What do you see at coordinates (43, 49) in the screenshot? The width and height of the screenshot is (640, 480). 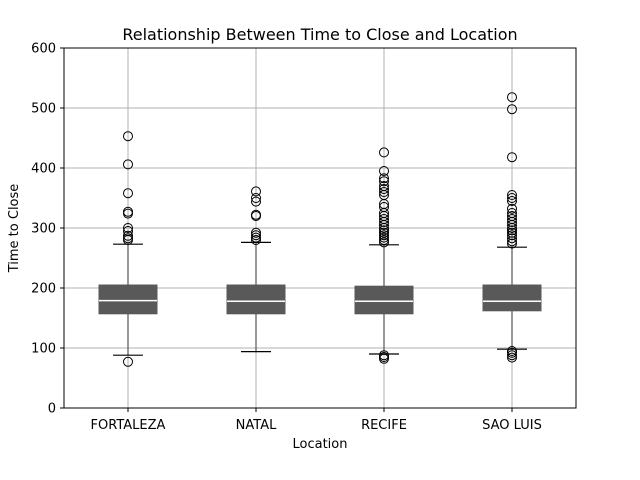 I see `y-tick-label: 600` at bounding box center [43, 49].